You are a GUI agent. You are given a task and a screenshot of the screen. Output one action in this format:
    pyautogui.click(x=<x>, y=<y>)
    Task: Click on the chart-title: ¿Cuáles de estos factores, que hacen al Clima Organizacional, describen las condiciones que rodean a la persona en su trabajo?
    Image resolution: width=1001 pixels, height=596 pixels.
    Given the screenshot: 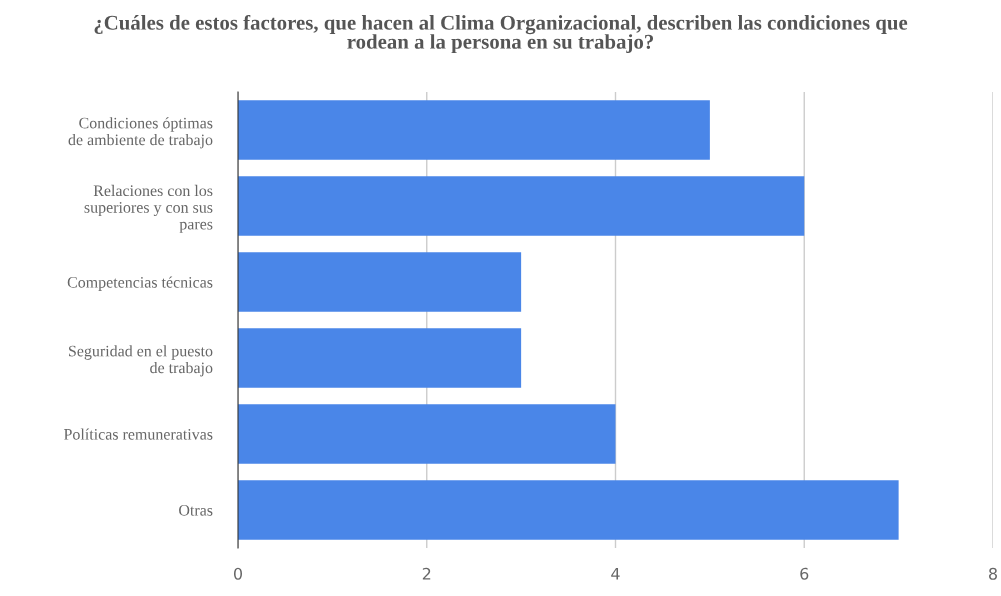 What is the action you would take?
    pyautogui.click(x=501, y=34)
    